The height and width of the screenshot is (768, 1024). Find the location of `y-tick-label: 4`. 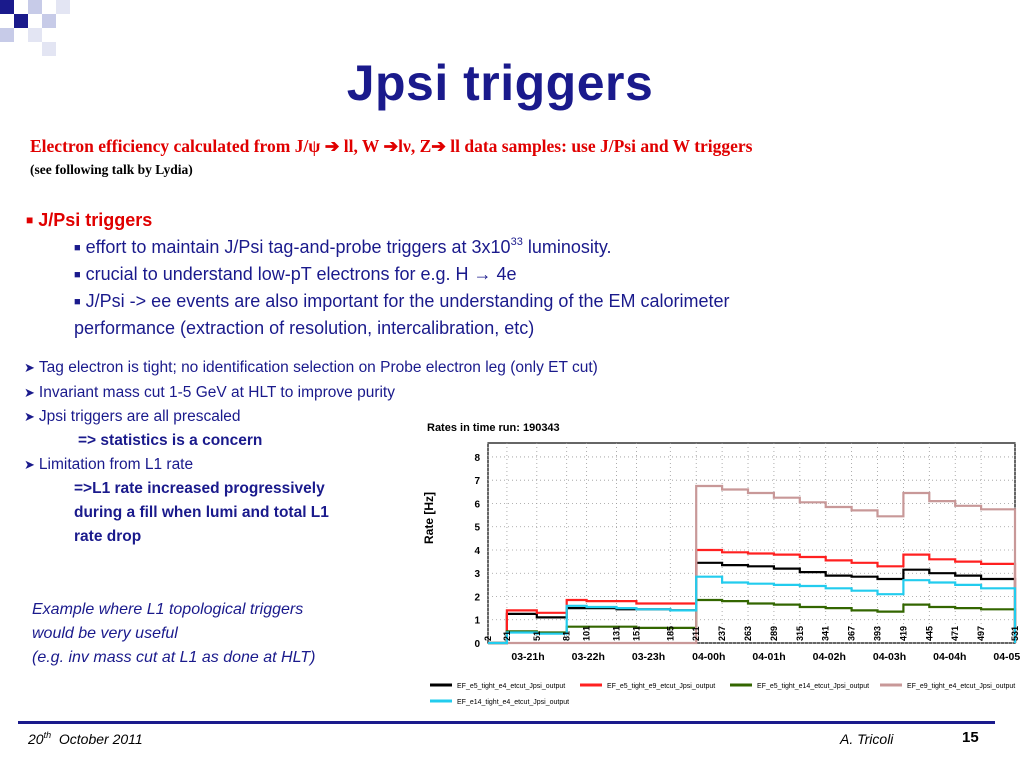

y-tick-label: 4 is located at coordinates (477, 551).